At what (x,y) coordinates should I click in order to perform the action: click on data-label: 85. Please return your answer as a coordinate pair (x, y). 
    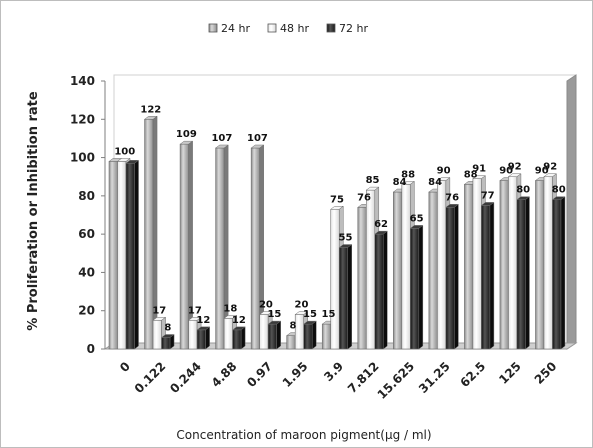
    Looking at the image, I should click on (373, 180).